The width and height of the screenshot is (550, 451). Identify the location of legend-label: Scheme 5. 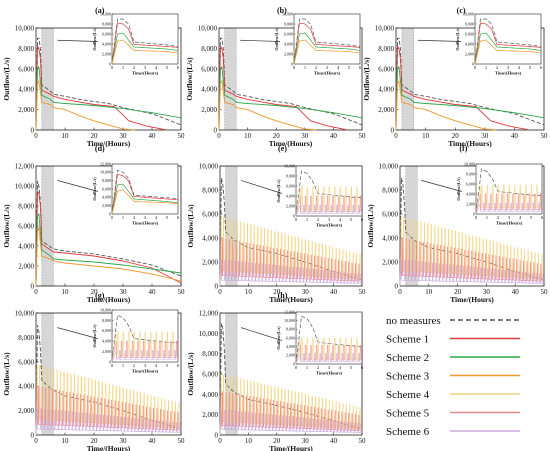
(408, 414).